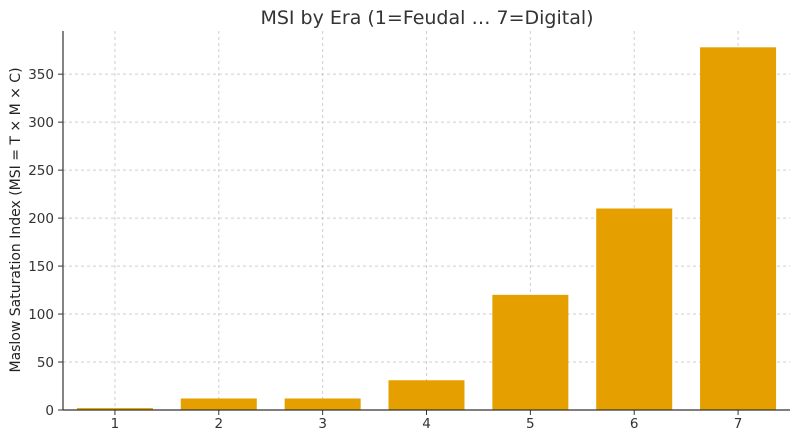  I want to click on x-tick-label: 3, so click(322, 424).